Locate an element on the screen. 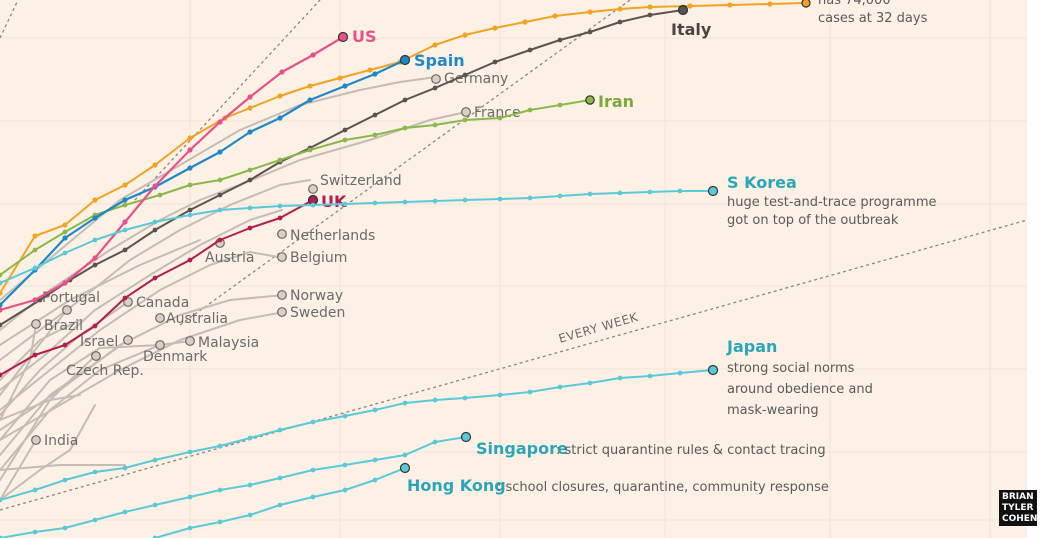  series-label-iran: Iran is located at coordinates (616, 101).